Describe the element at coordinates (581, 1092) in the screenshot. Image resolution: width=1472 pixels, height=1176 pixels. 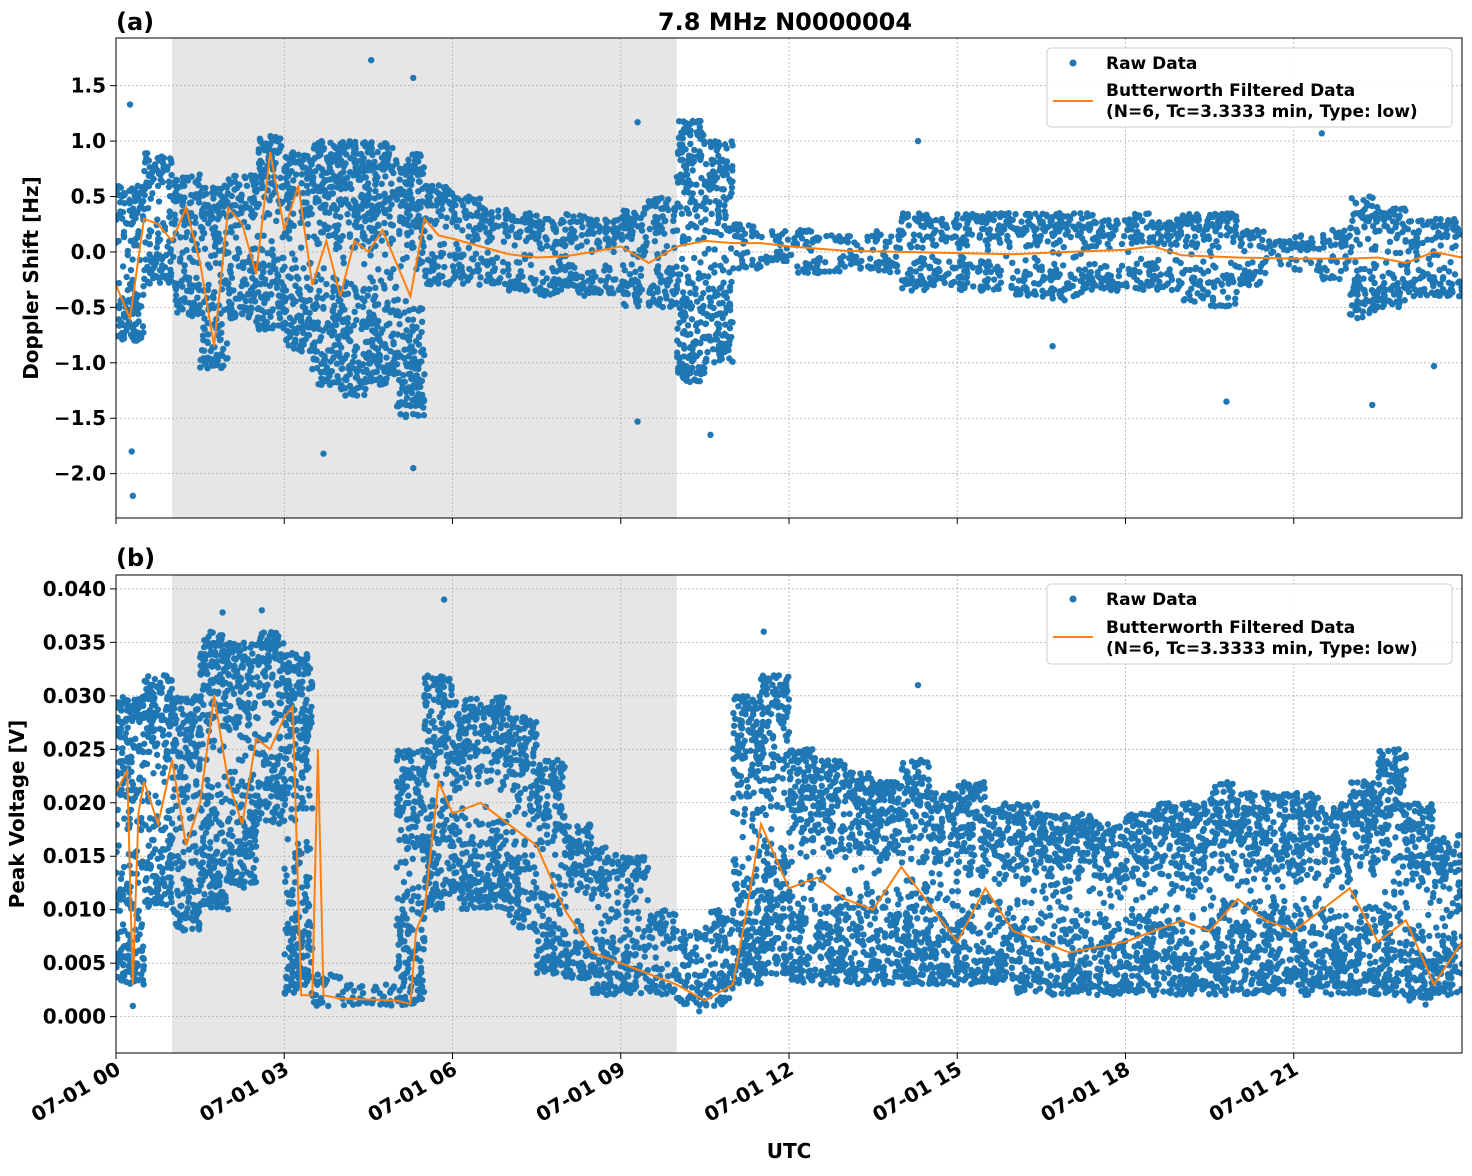
I see `x-tick-label: 07-01 09` at that location.